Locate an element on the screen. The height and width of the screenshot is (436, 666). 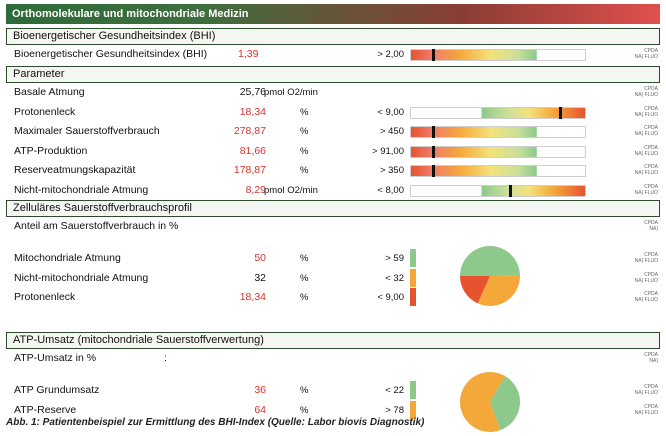
section-title: Bioenergetischer Gesundheitsindex (BHI) is located at coordinates (114, 36).